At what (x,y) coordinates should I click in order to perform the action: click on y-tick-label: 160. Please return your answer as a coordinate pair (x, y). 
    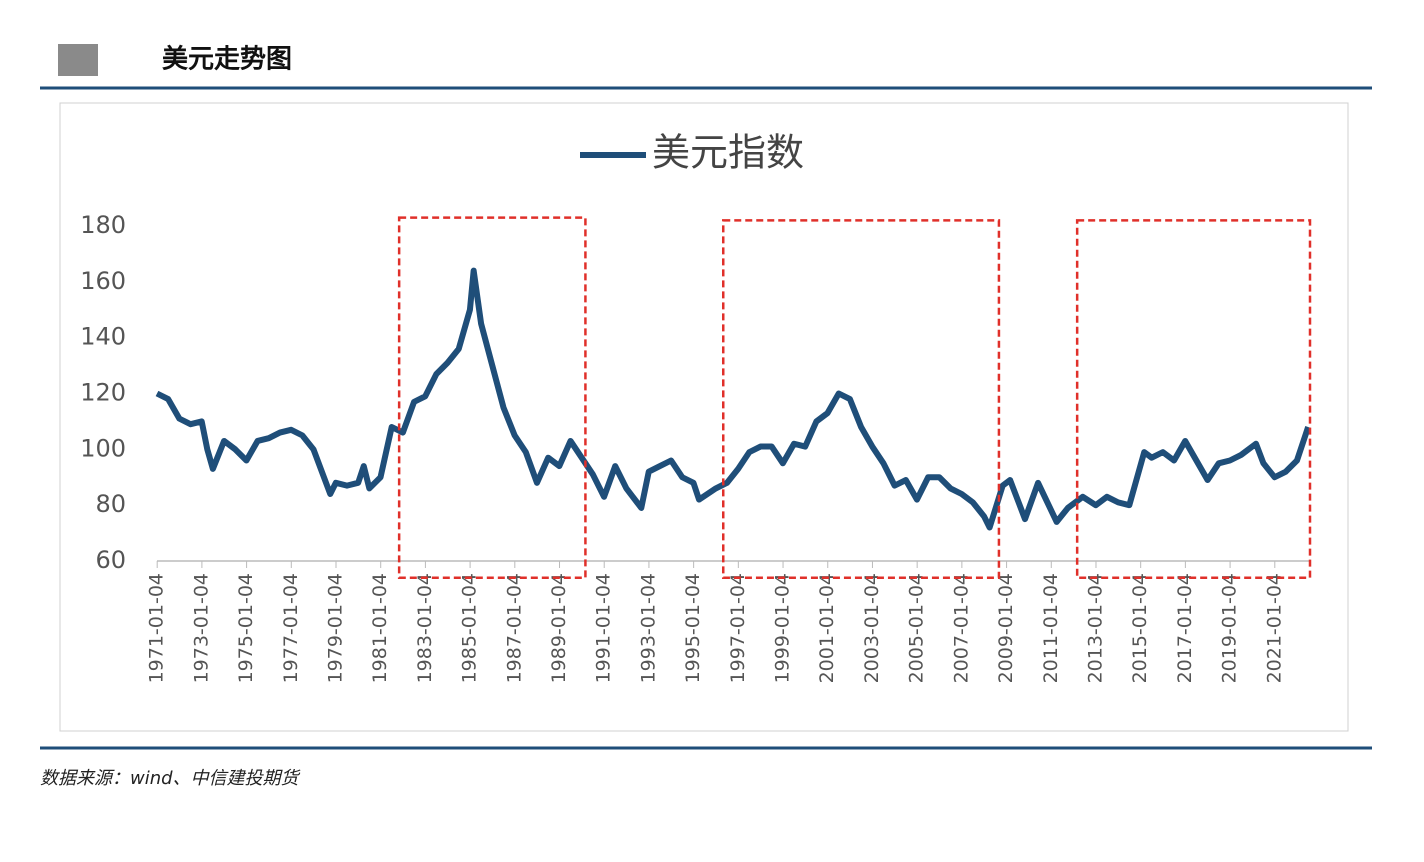
    Looking at the image, I should click on (103, 281).